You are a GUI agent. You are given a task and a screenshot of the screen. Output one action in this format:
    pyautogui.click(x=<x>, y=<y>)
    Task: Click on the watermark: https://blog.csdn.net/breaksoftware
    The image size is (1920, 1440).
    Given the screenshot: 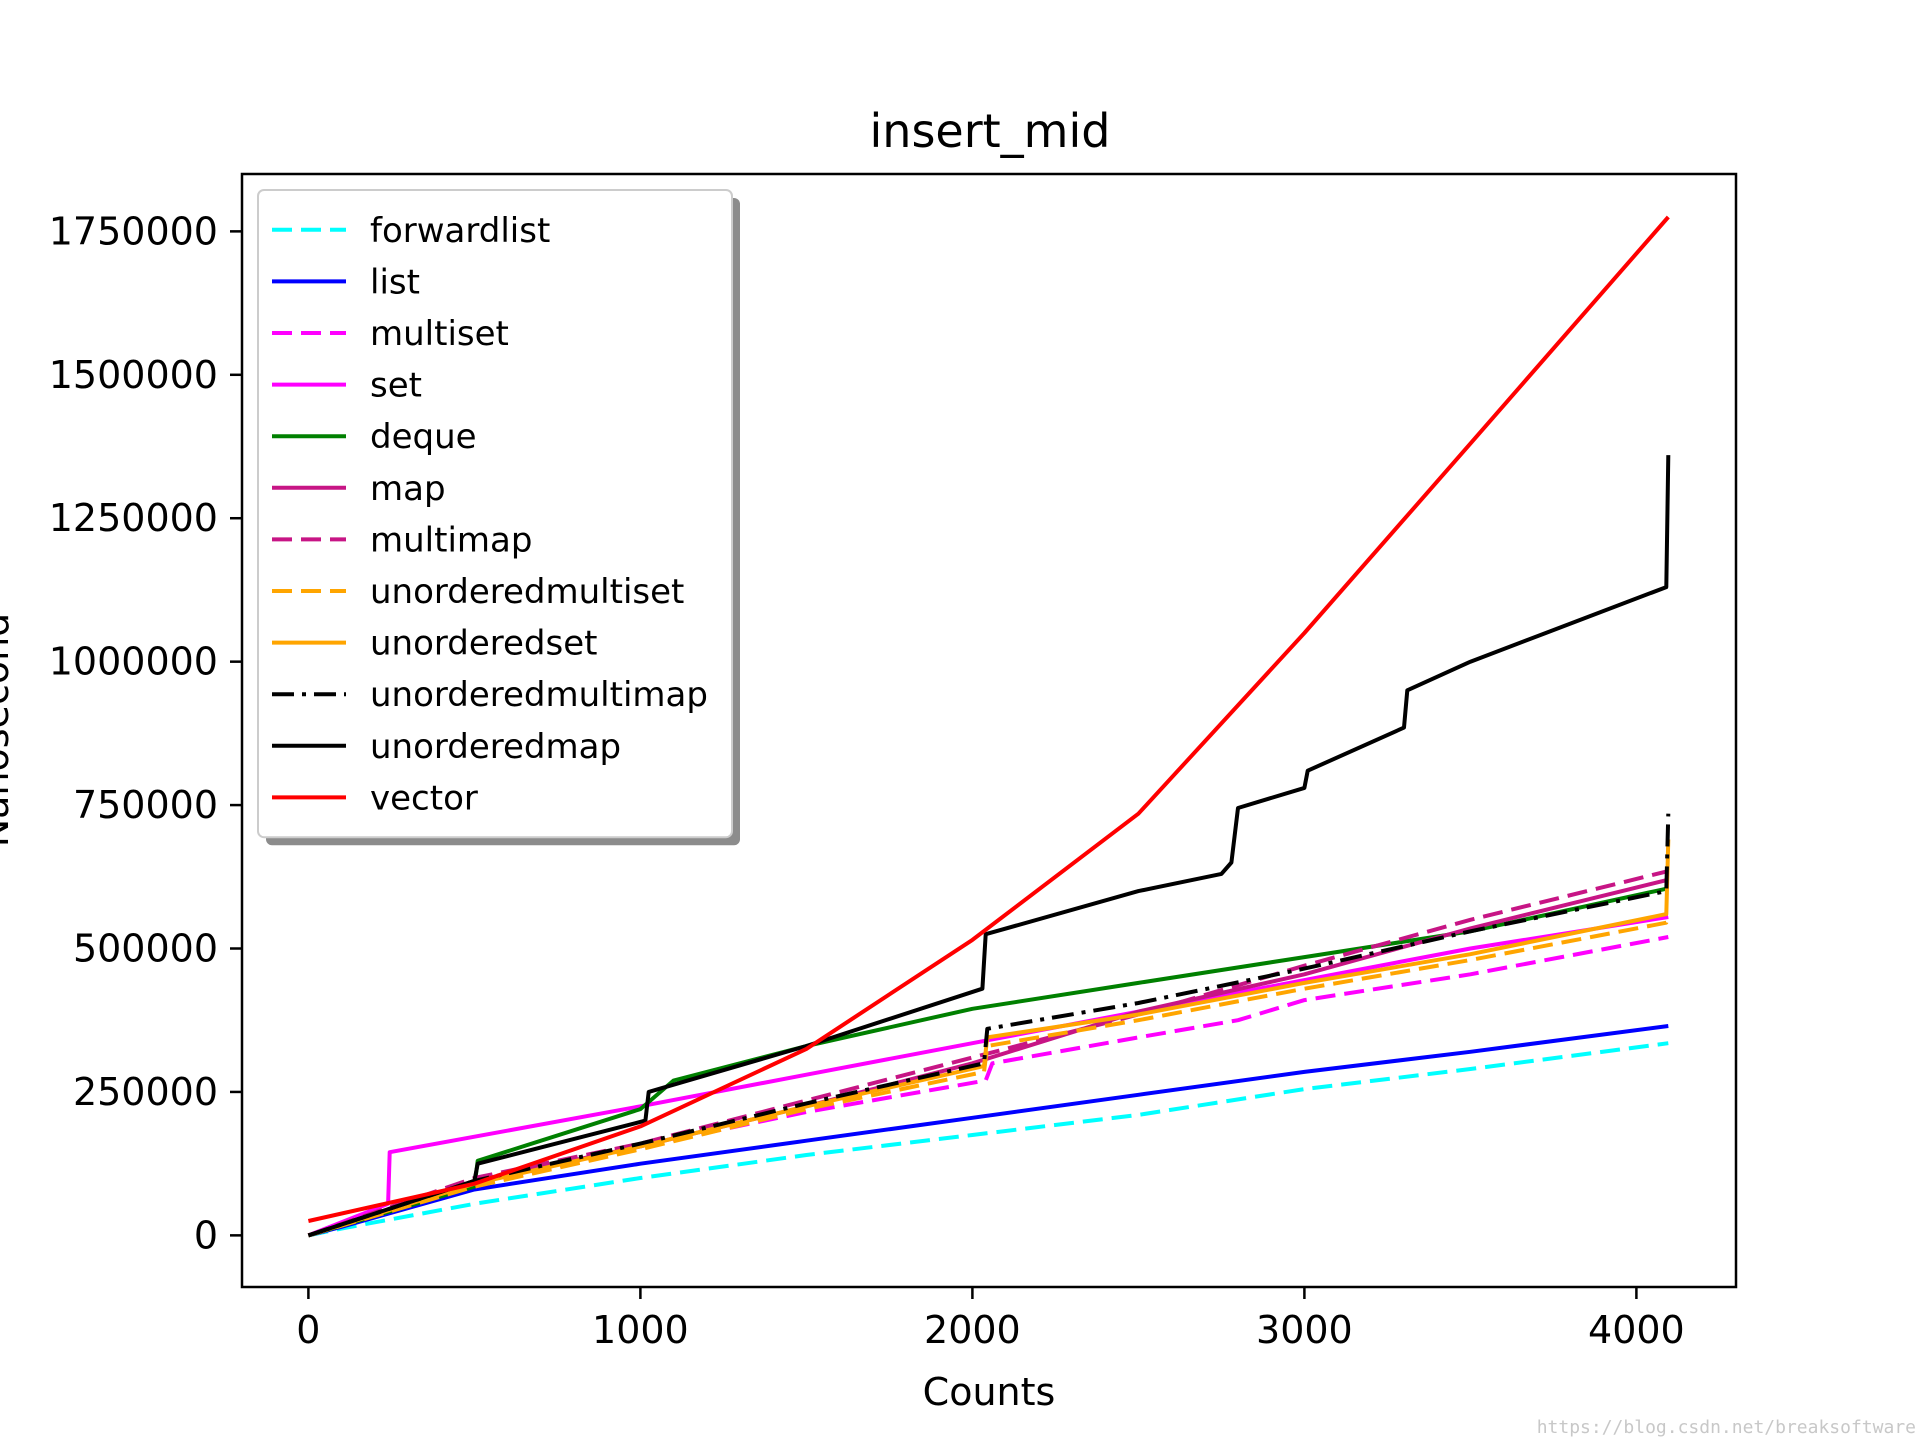 What is the action you would take?
    pyautogui.click(x=1726, y=1427)
    